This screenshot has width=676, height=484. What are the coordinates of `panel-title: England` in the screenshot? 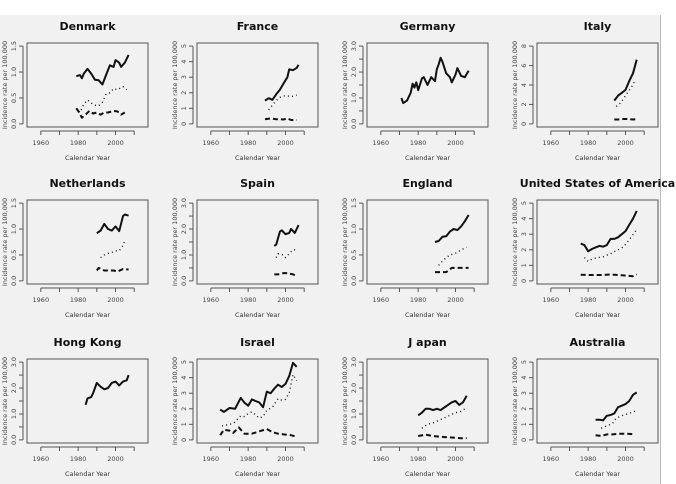 It's located at (427, 183).